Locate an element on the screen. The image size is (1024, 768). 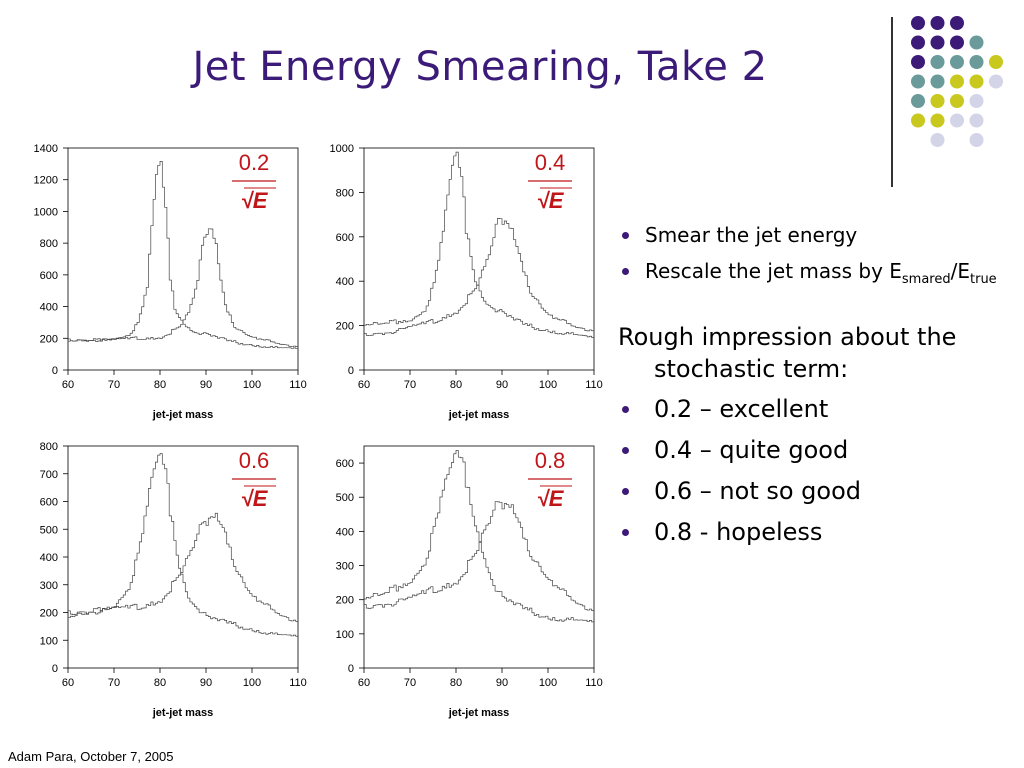
rating-text: 0.2 – excellent is located at coordinates (741, 409).